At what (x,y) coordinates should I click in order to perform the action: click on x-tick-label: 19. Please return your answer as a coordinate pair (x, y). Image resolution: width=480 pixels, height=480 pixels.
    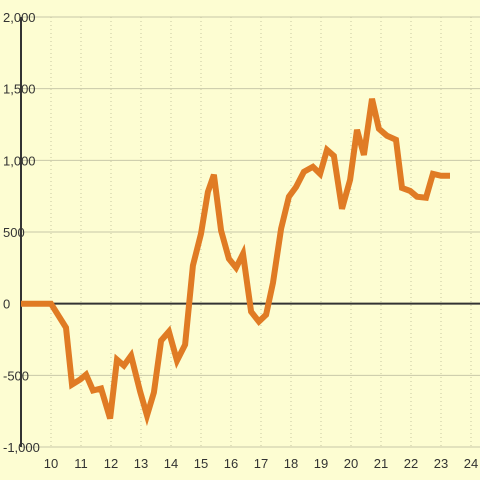
    Looking at the image, I should click on (321, 463).